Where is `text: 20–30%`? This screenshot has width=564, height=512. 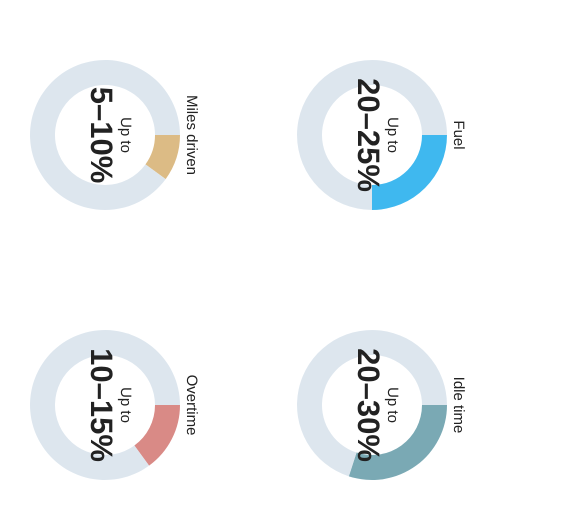 text: 20–30% is located at coordinates (368, 405).